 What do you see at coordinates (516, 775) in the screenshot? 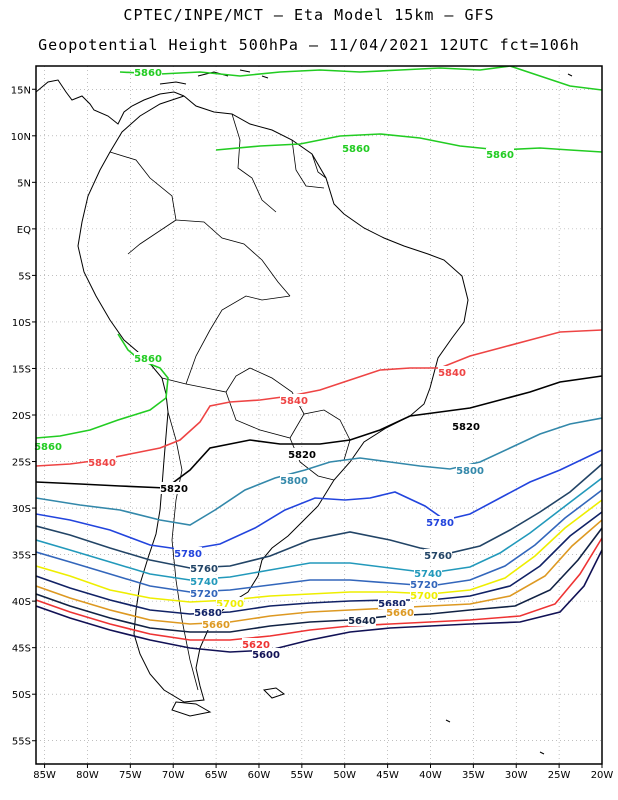
I see `lon-label: 30W` at bounding box center [516, 775].